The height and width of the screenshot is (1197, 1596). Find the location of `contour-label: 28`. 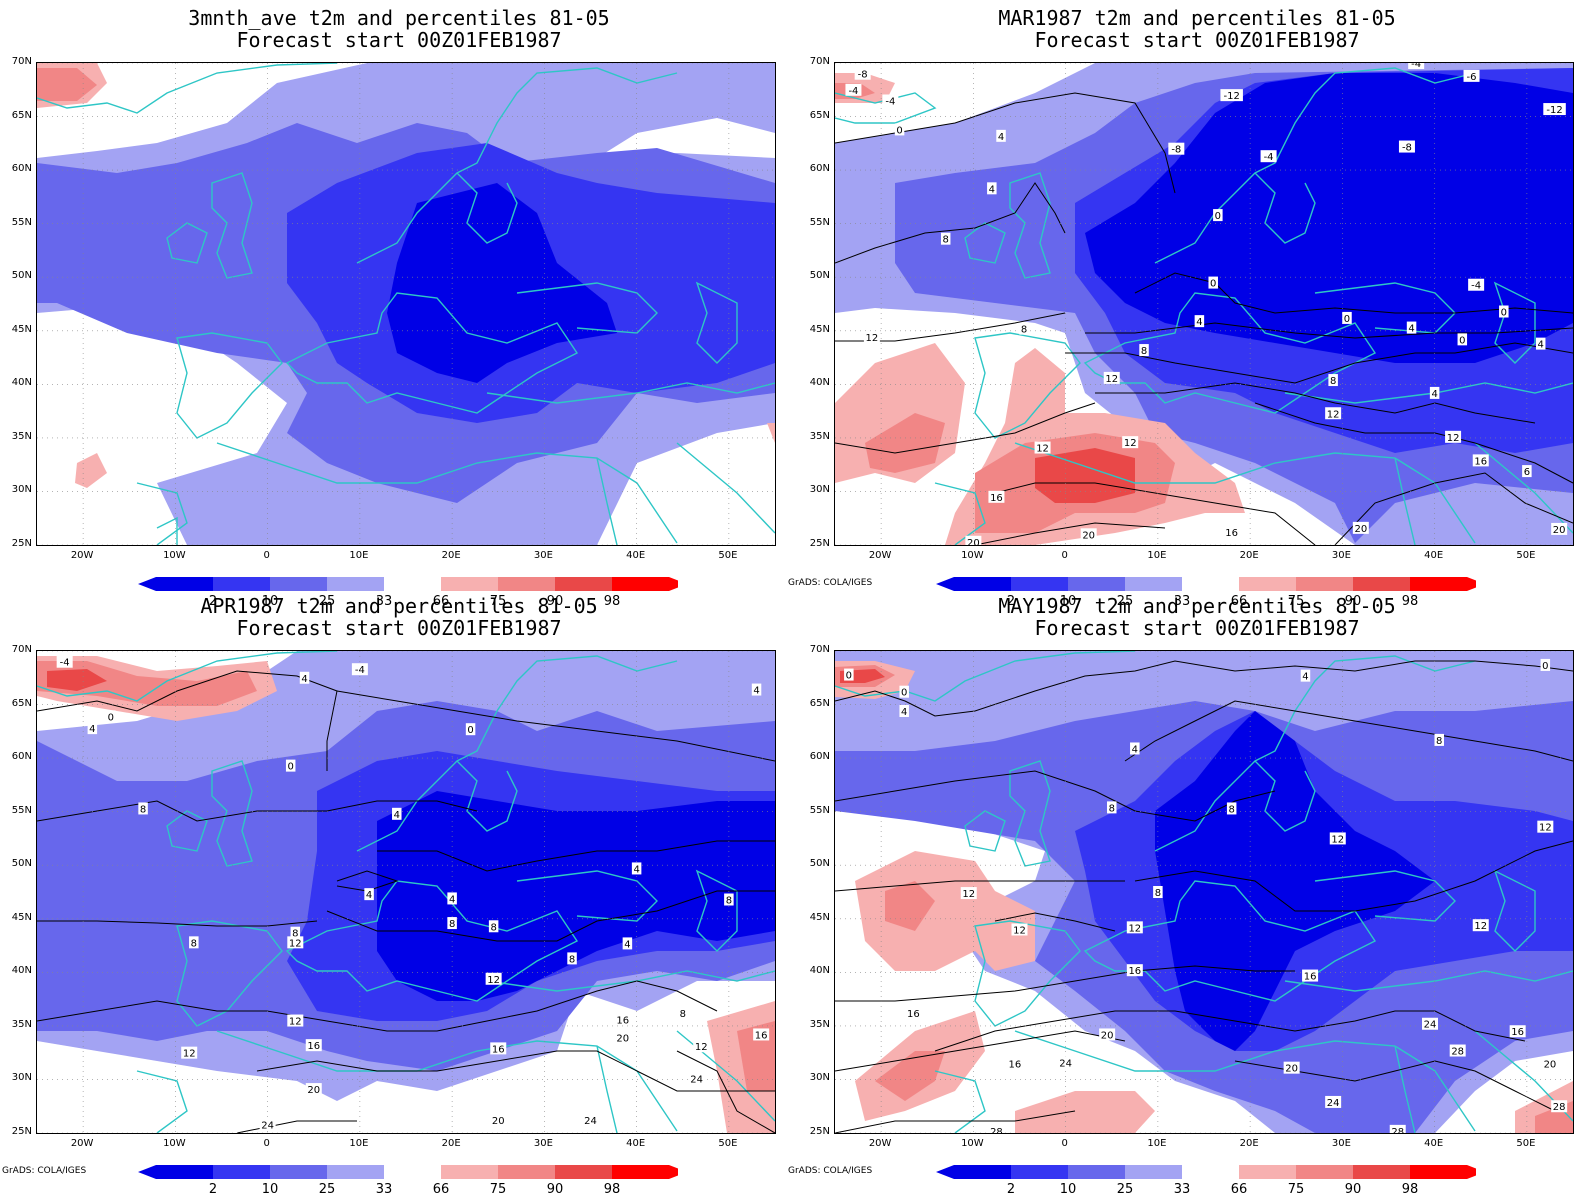

contour-label: 28 is located at coordinates (1457, 1052).